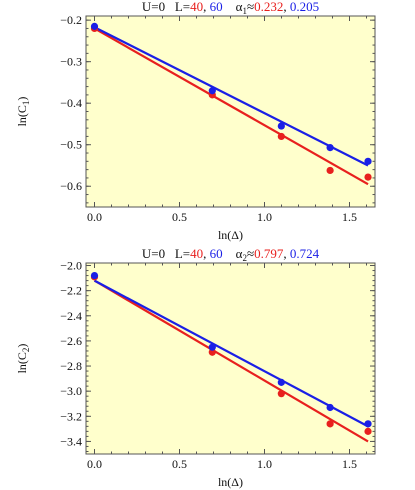  Describe the element at coordinates (244, 258) in the screenshot. I see `title-part: 2` at that location.